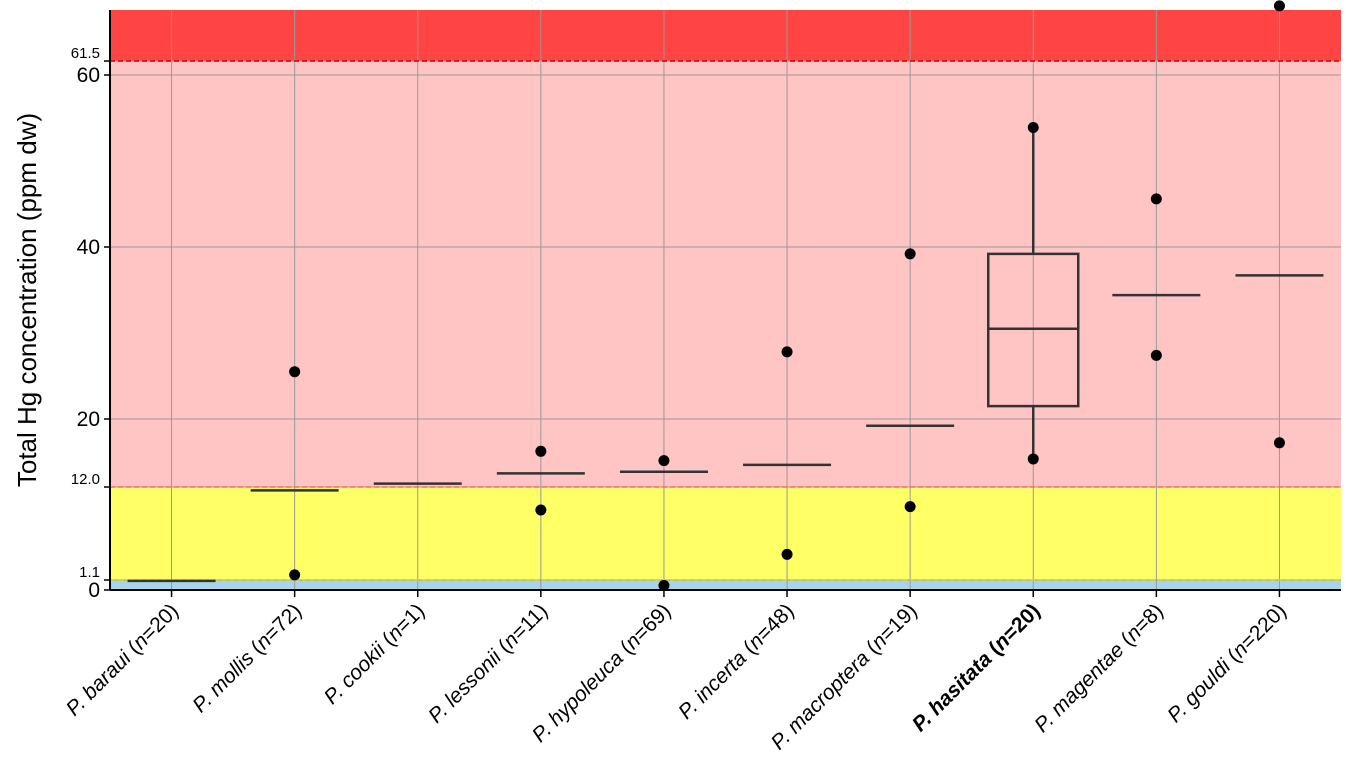 The image size is (1346, 783). I want to click on x-tick-label: P. magentae (n=8), so click(1099, 668).